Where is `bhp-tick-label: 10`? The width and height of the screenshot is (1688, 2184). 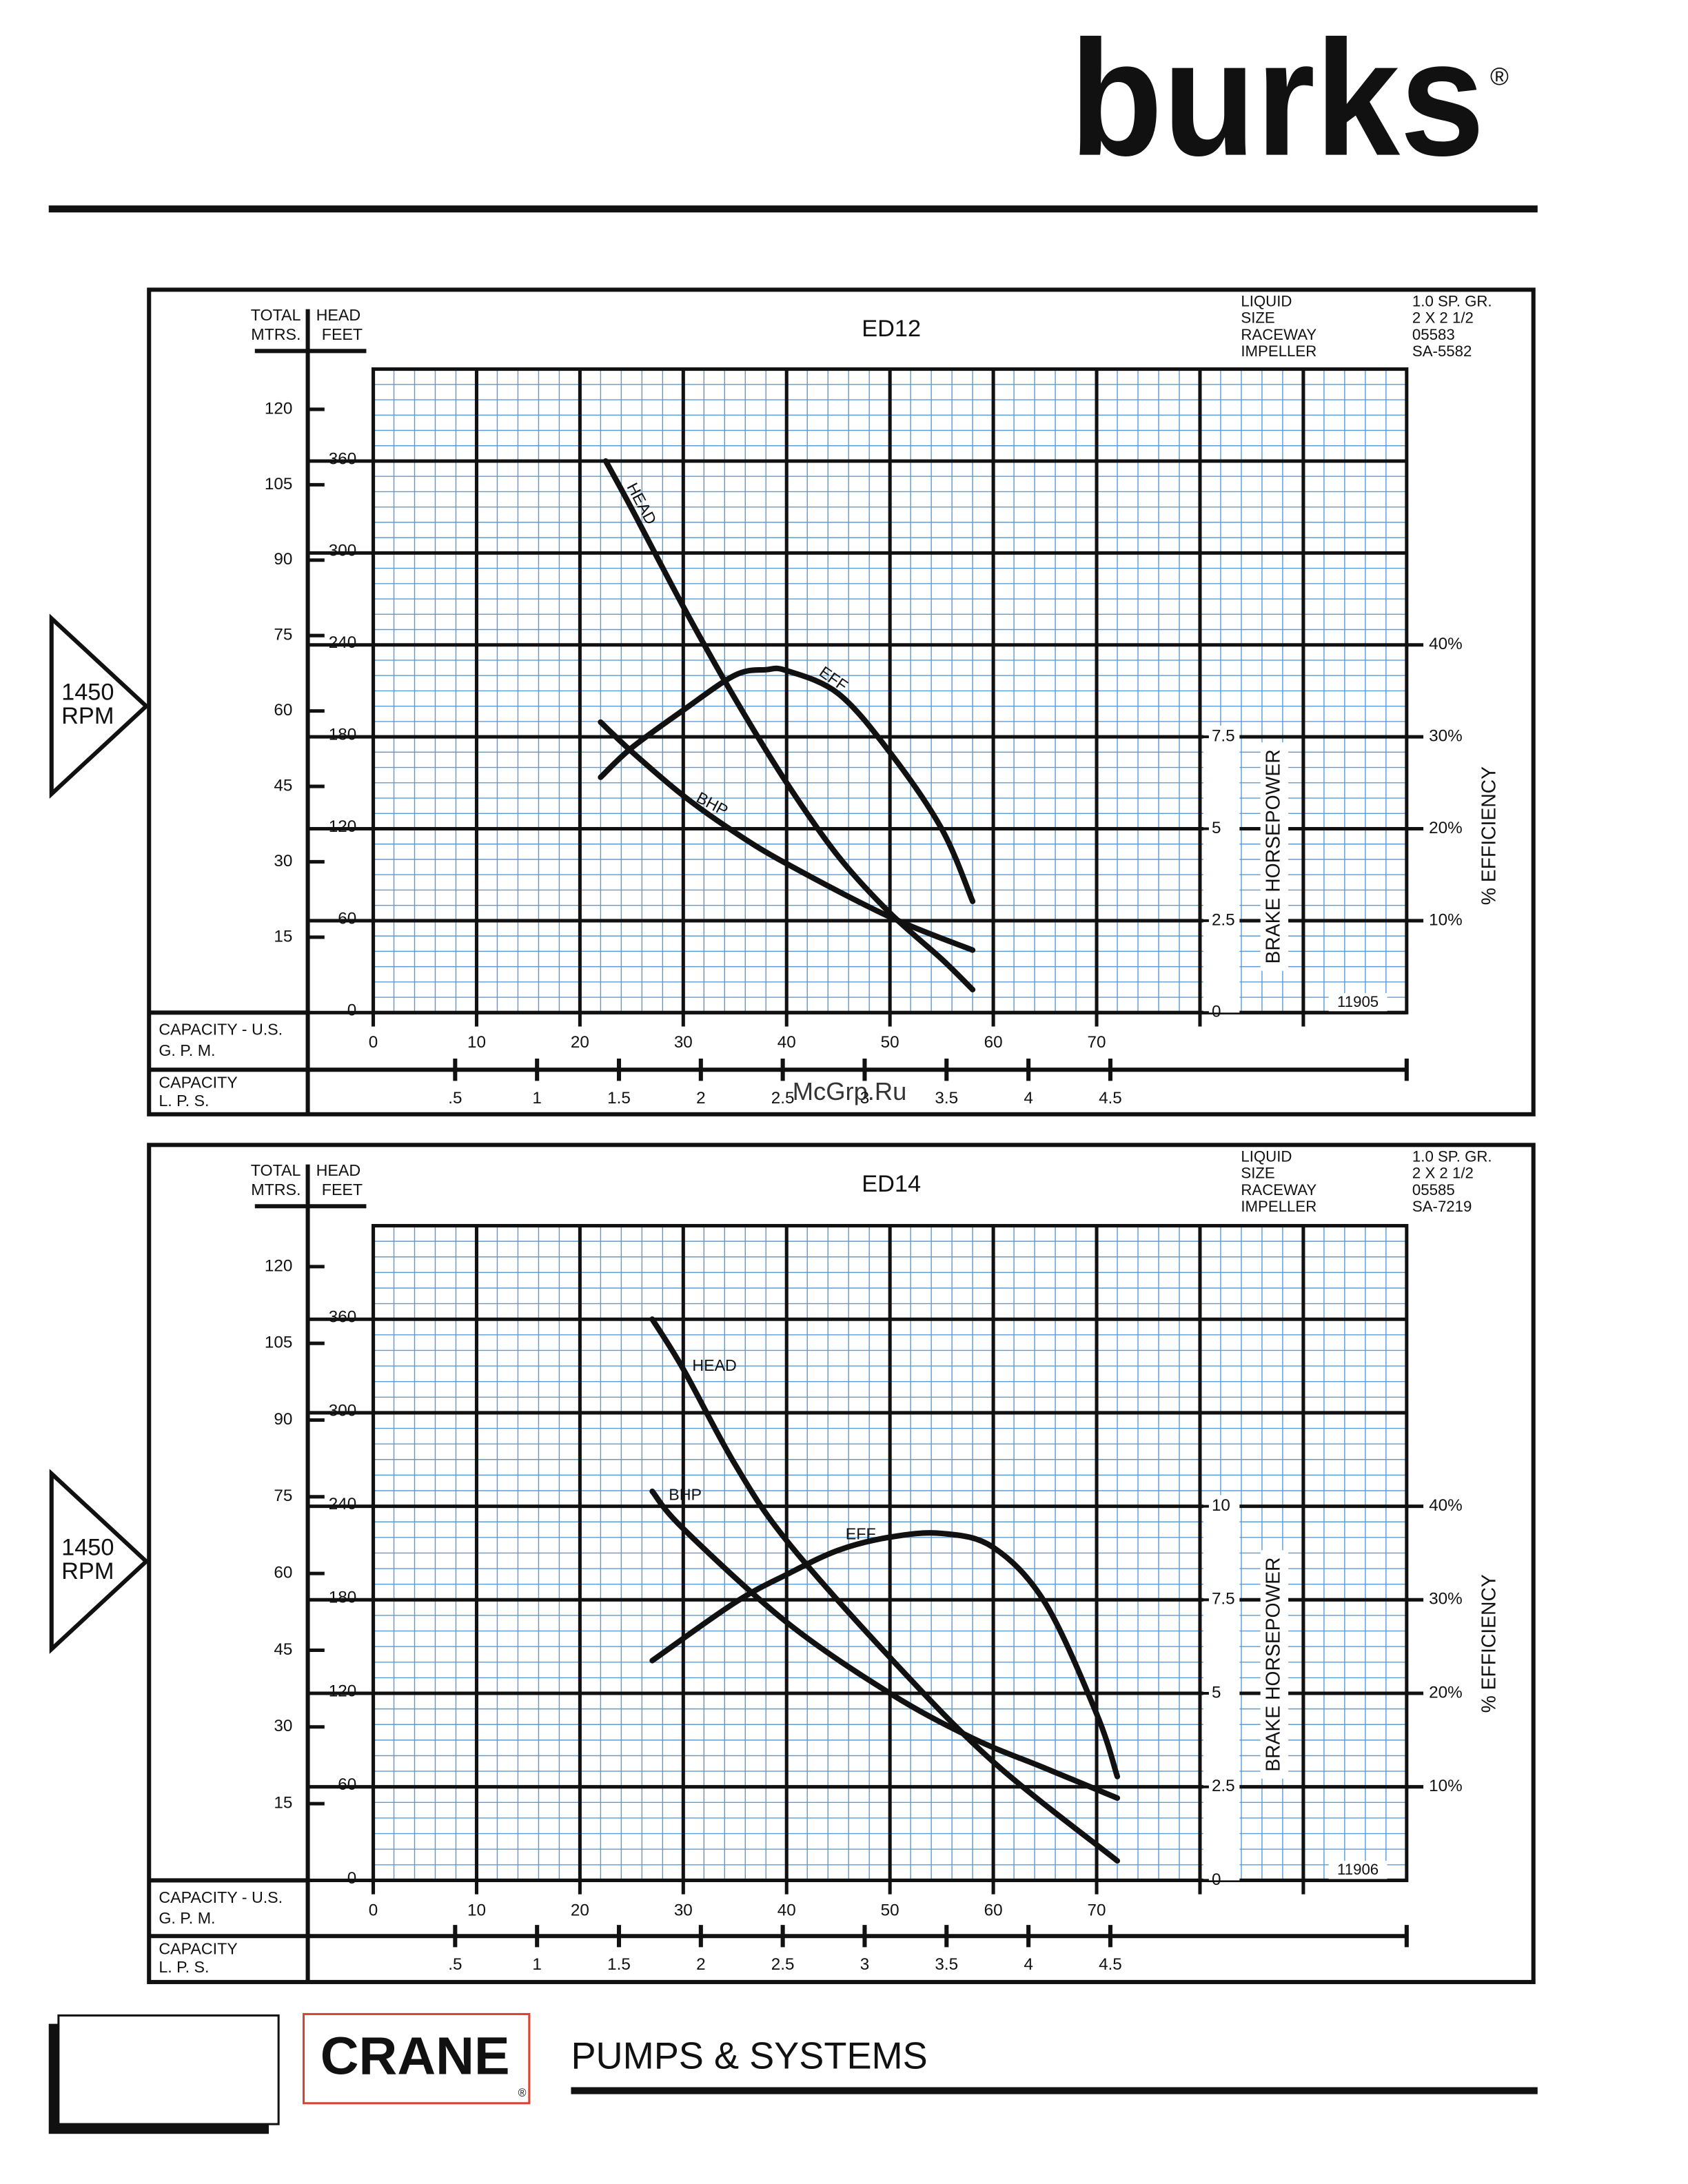 bhp-tick-label: 10 is located at coordinates (1221, 1506).